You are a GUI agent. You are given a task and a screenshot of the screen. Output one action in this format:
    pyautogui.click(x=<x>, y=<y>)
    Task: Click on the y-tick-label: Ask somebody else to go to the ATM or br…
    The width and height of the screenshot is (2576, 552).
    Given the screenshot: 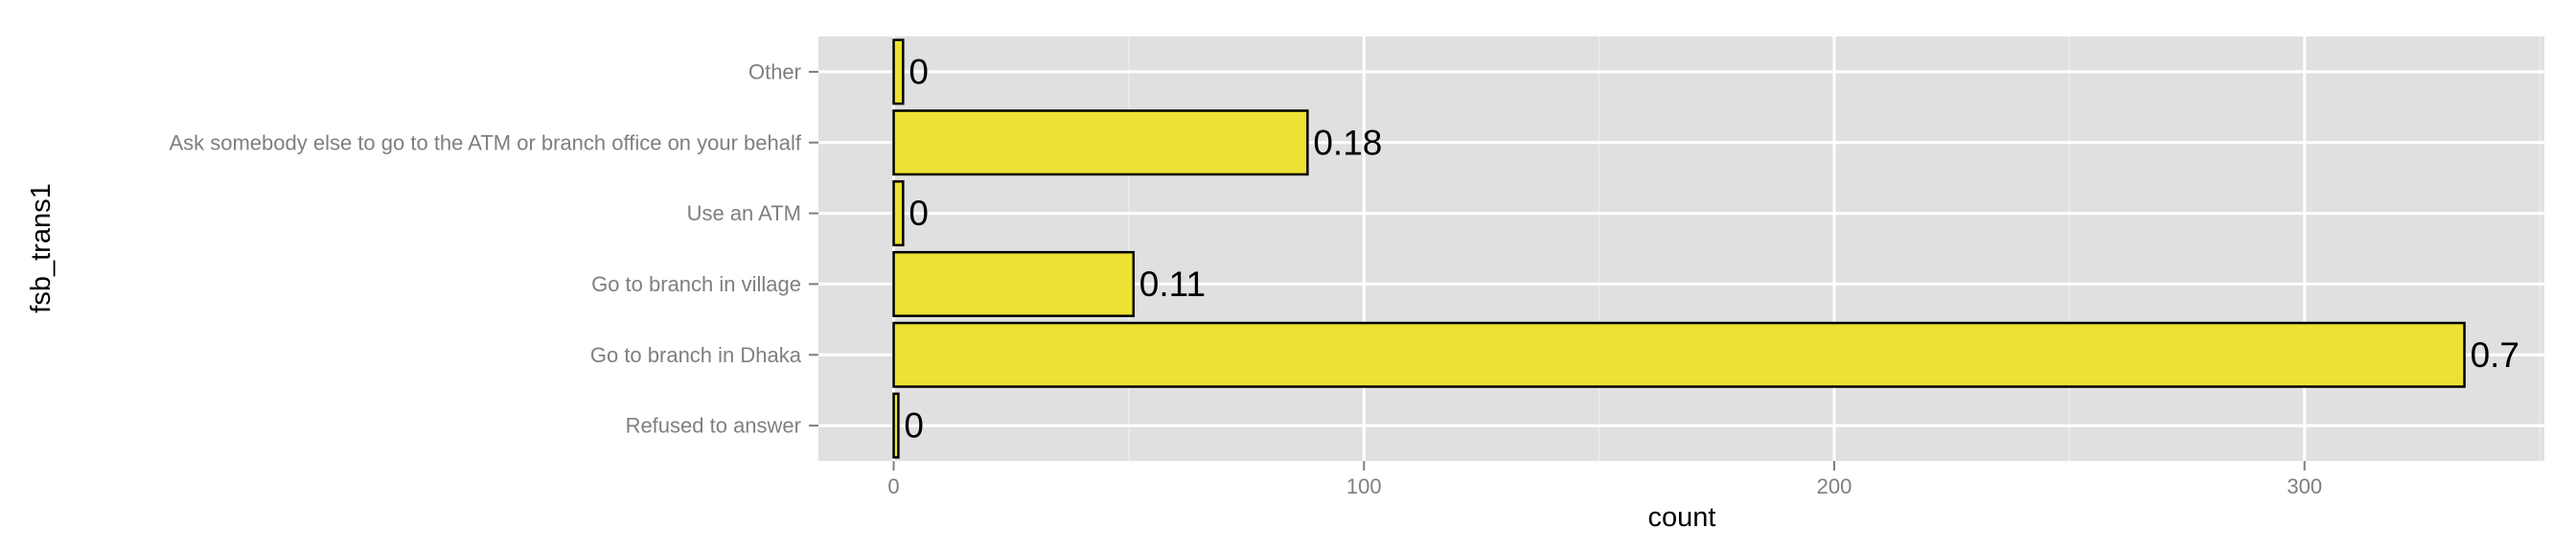 What is the action you would take?
    pyautogui.click(x=485, y=142)
    